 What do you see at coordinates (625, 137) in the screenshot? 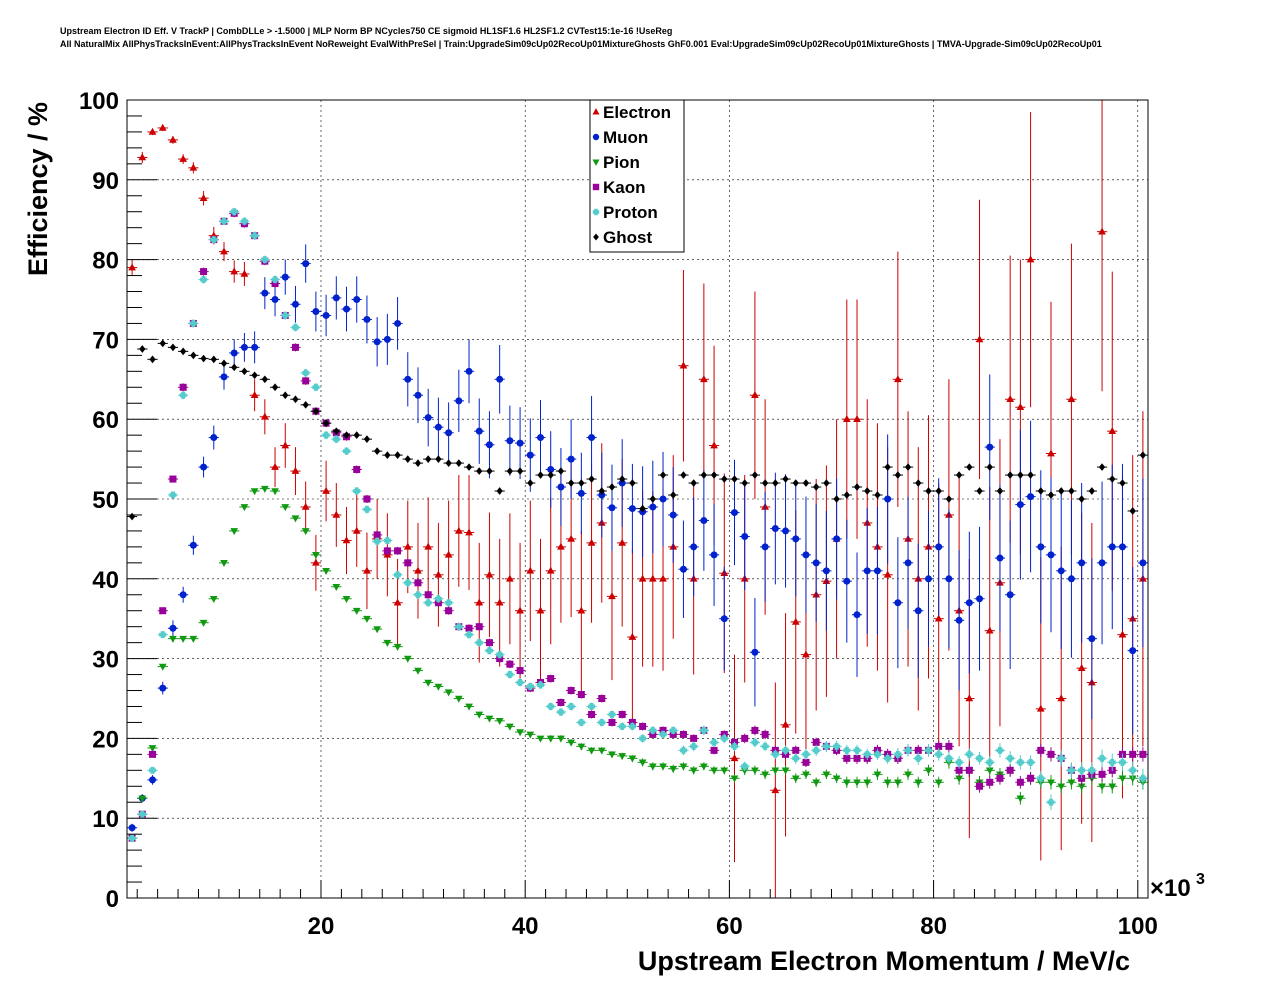
I see `legend-label: Muon` at bounding box center [625, 137].